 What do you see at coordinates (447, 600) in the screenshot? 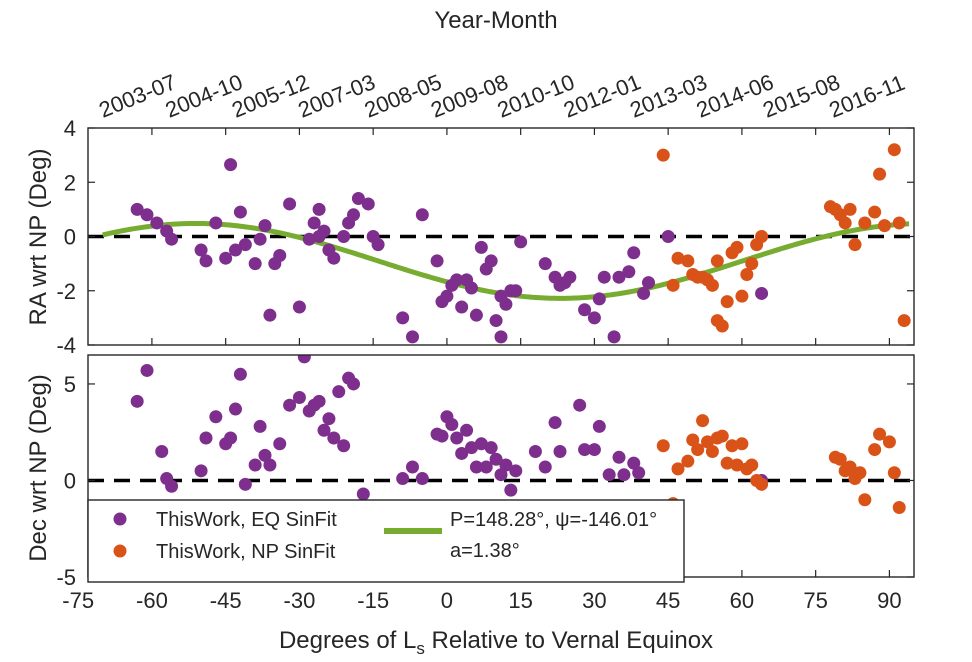
I see `x-tick-label: 0` at bounding box center [447, 600].